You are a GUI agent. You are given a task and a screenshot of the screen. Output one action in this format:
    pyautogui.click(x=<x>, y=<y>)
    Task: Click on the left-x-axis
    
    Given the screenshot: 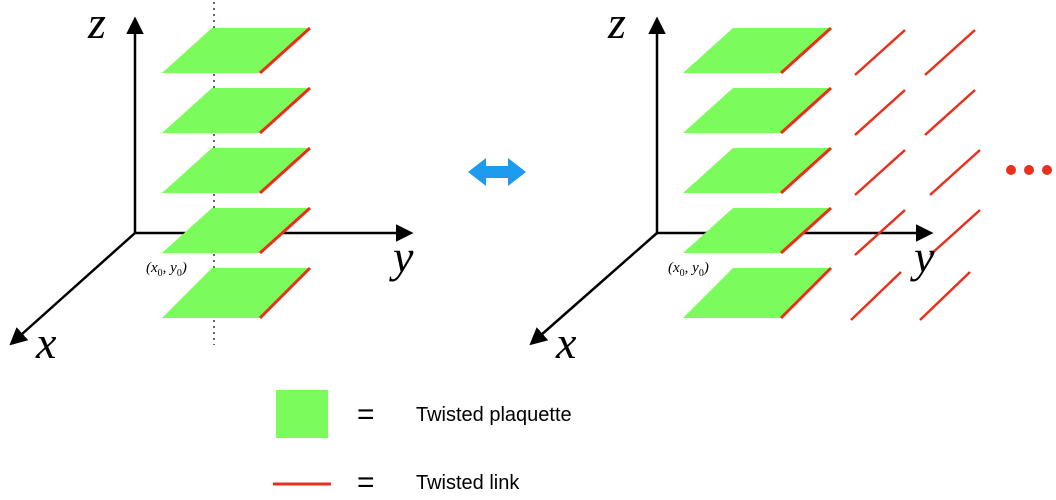 What is the action you would take?
    pyautogui.click(x=72, y=289)
    